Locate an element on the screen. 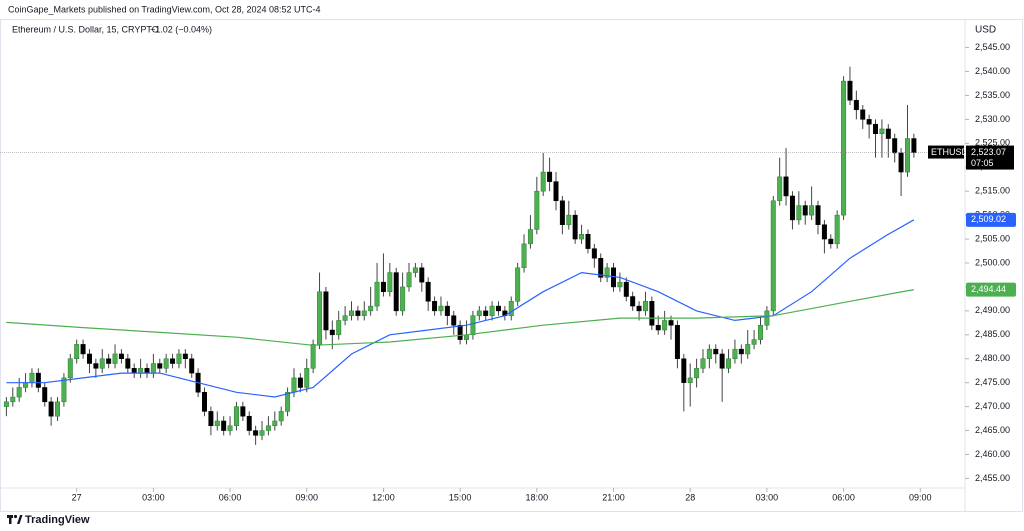 This screenshot has width=1024, height=531. y-tick-label: 2,505.00 is located at coordinates (992, 238).